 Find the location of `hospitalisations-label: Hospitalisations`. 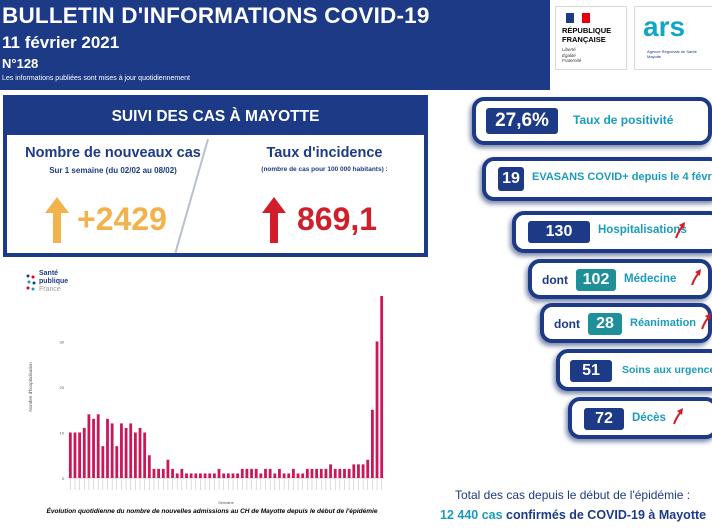

hospitalisations-label: Hospitalisations is located at coordinates (642, 230).